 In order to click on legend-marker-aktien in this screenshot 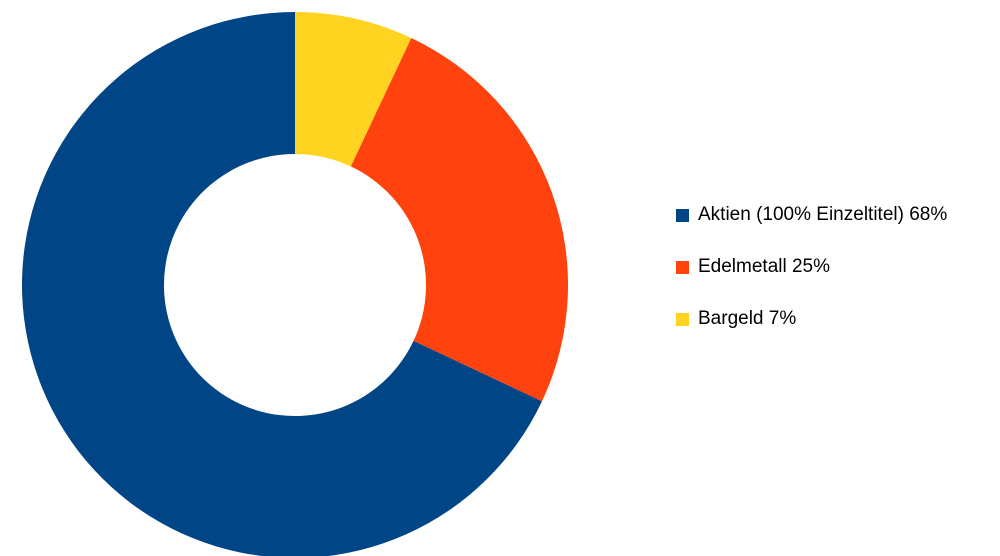, I will do `click(682, 215)`.